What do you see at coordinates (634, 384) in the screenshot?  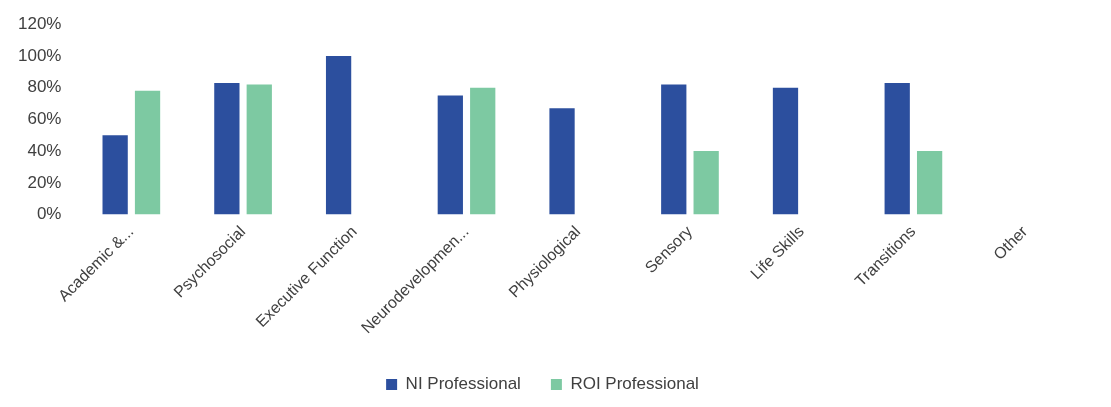 I see `legend-label: ROI Professional` at bounding box center [634, 384].